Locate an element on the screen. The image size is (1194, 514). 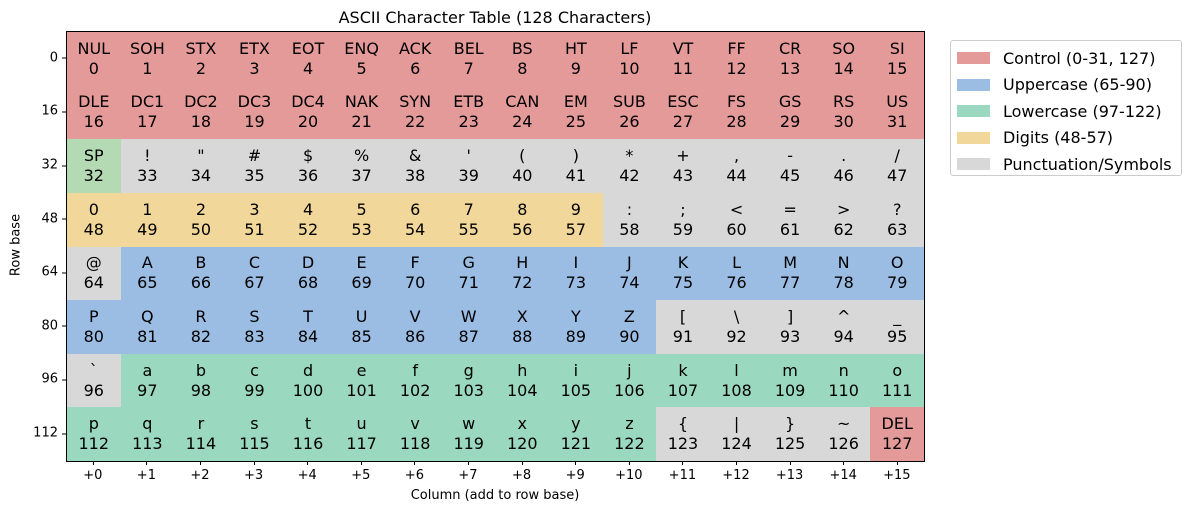
cell-code: 70 is located at coordinates (415, 283).